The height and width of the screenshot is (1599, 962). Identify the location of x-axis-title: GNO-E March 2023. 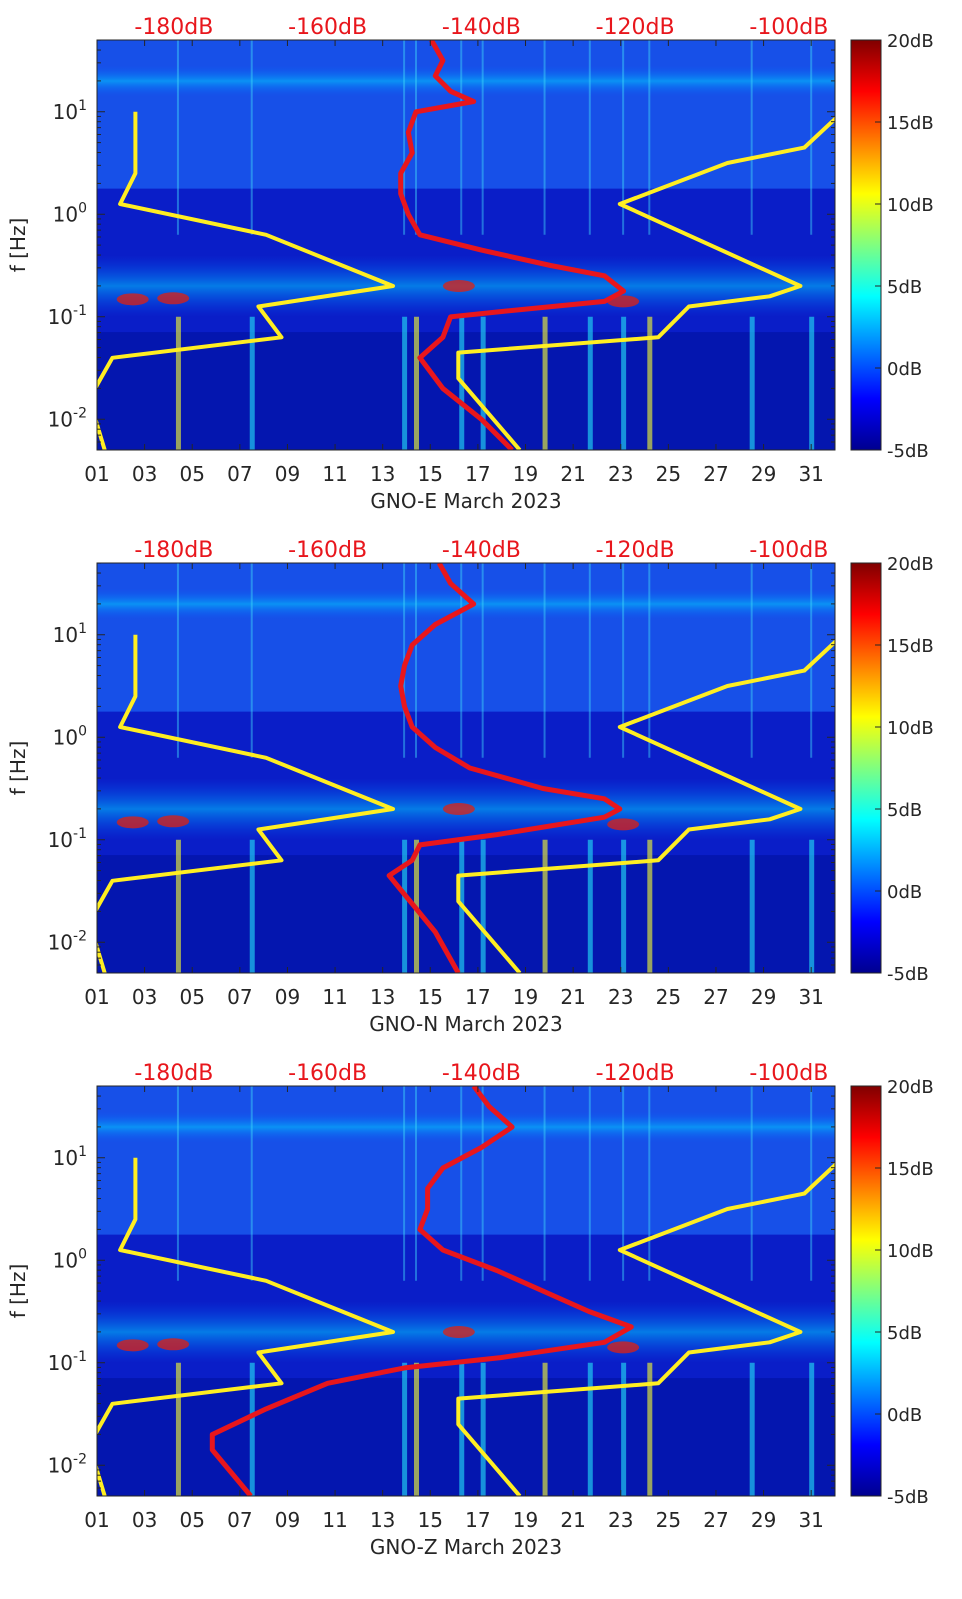
(465, 501).